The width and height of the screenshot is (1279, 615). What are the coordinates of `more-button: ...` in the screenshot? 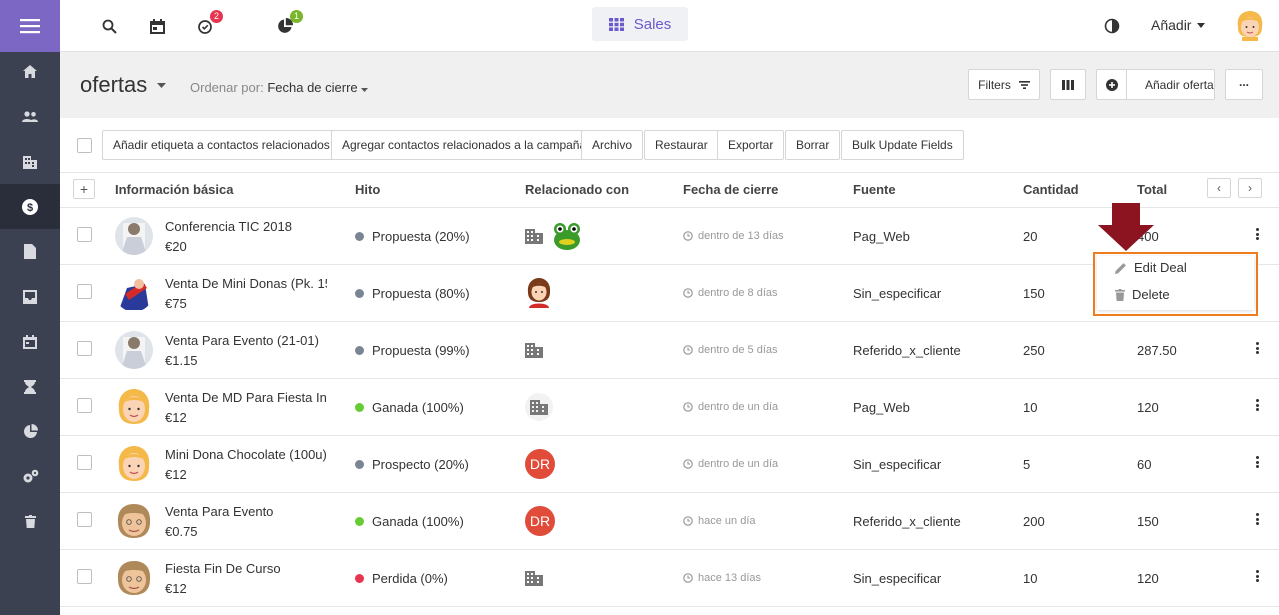 It's located at (1244, 84).